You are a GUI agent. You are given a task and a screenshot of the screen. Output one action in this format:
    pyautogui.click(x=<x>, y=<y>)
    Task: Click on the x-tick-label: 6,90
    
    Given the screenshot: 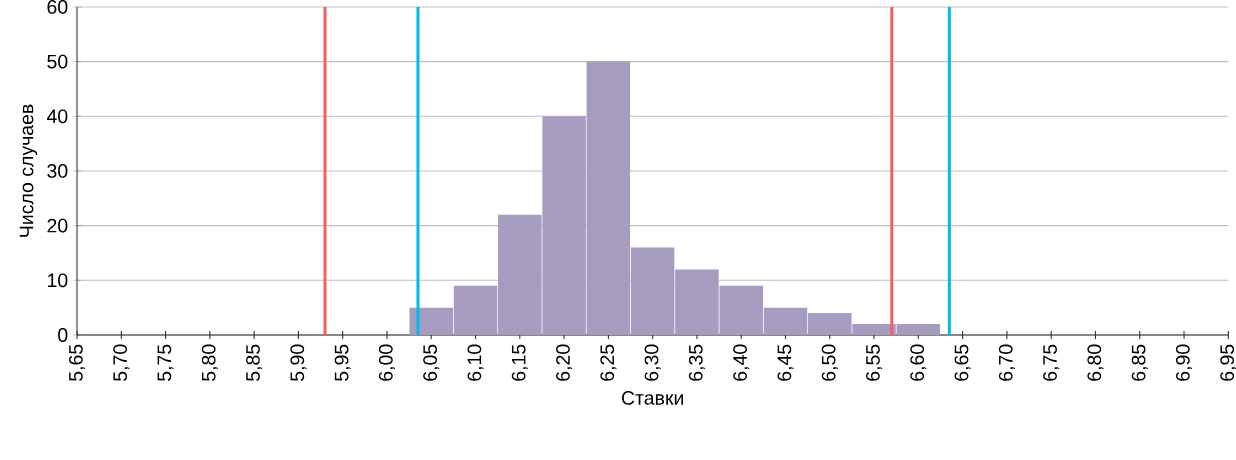 What is the action you would take?
    pyautogui.click(x=1184, y=362)
    